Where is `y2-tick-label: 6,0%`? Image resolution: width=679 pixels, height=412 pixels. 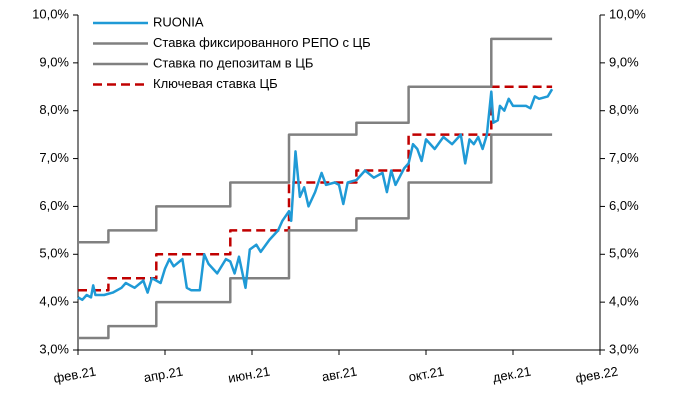 y2-tick-label: 6,0% is located at coordinates (624, 205).